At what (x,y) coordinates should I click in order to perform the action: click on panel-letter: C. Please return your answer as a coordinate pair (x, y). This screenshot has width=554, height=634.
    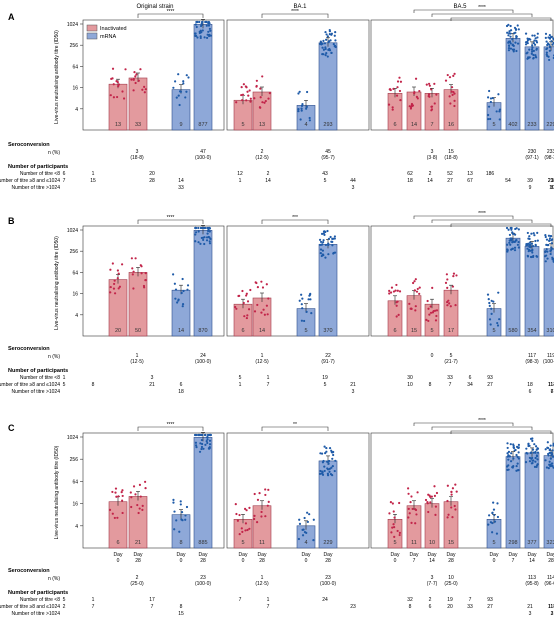
    Looking at the image, I should click on (11, 428).